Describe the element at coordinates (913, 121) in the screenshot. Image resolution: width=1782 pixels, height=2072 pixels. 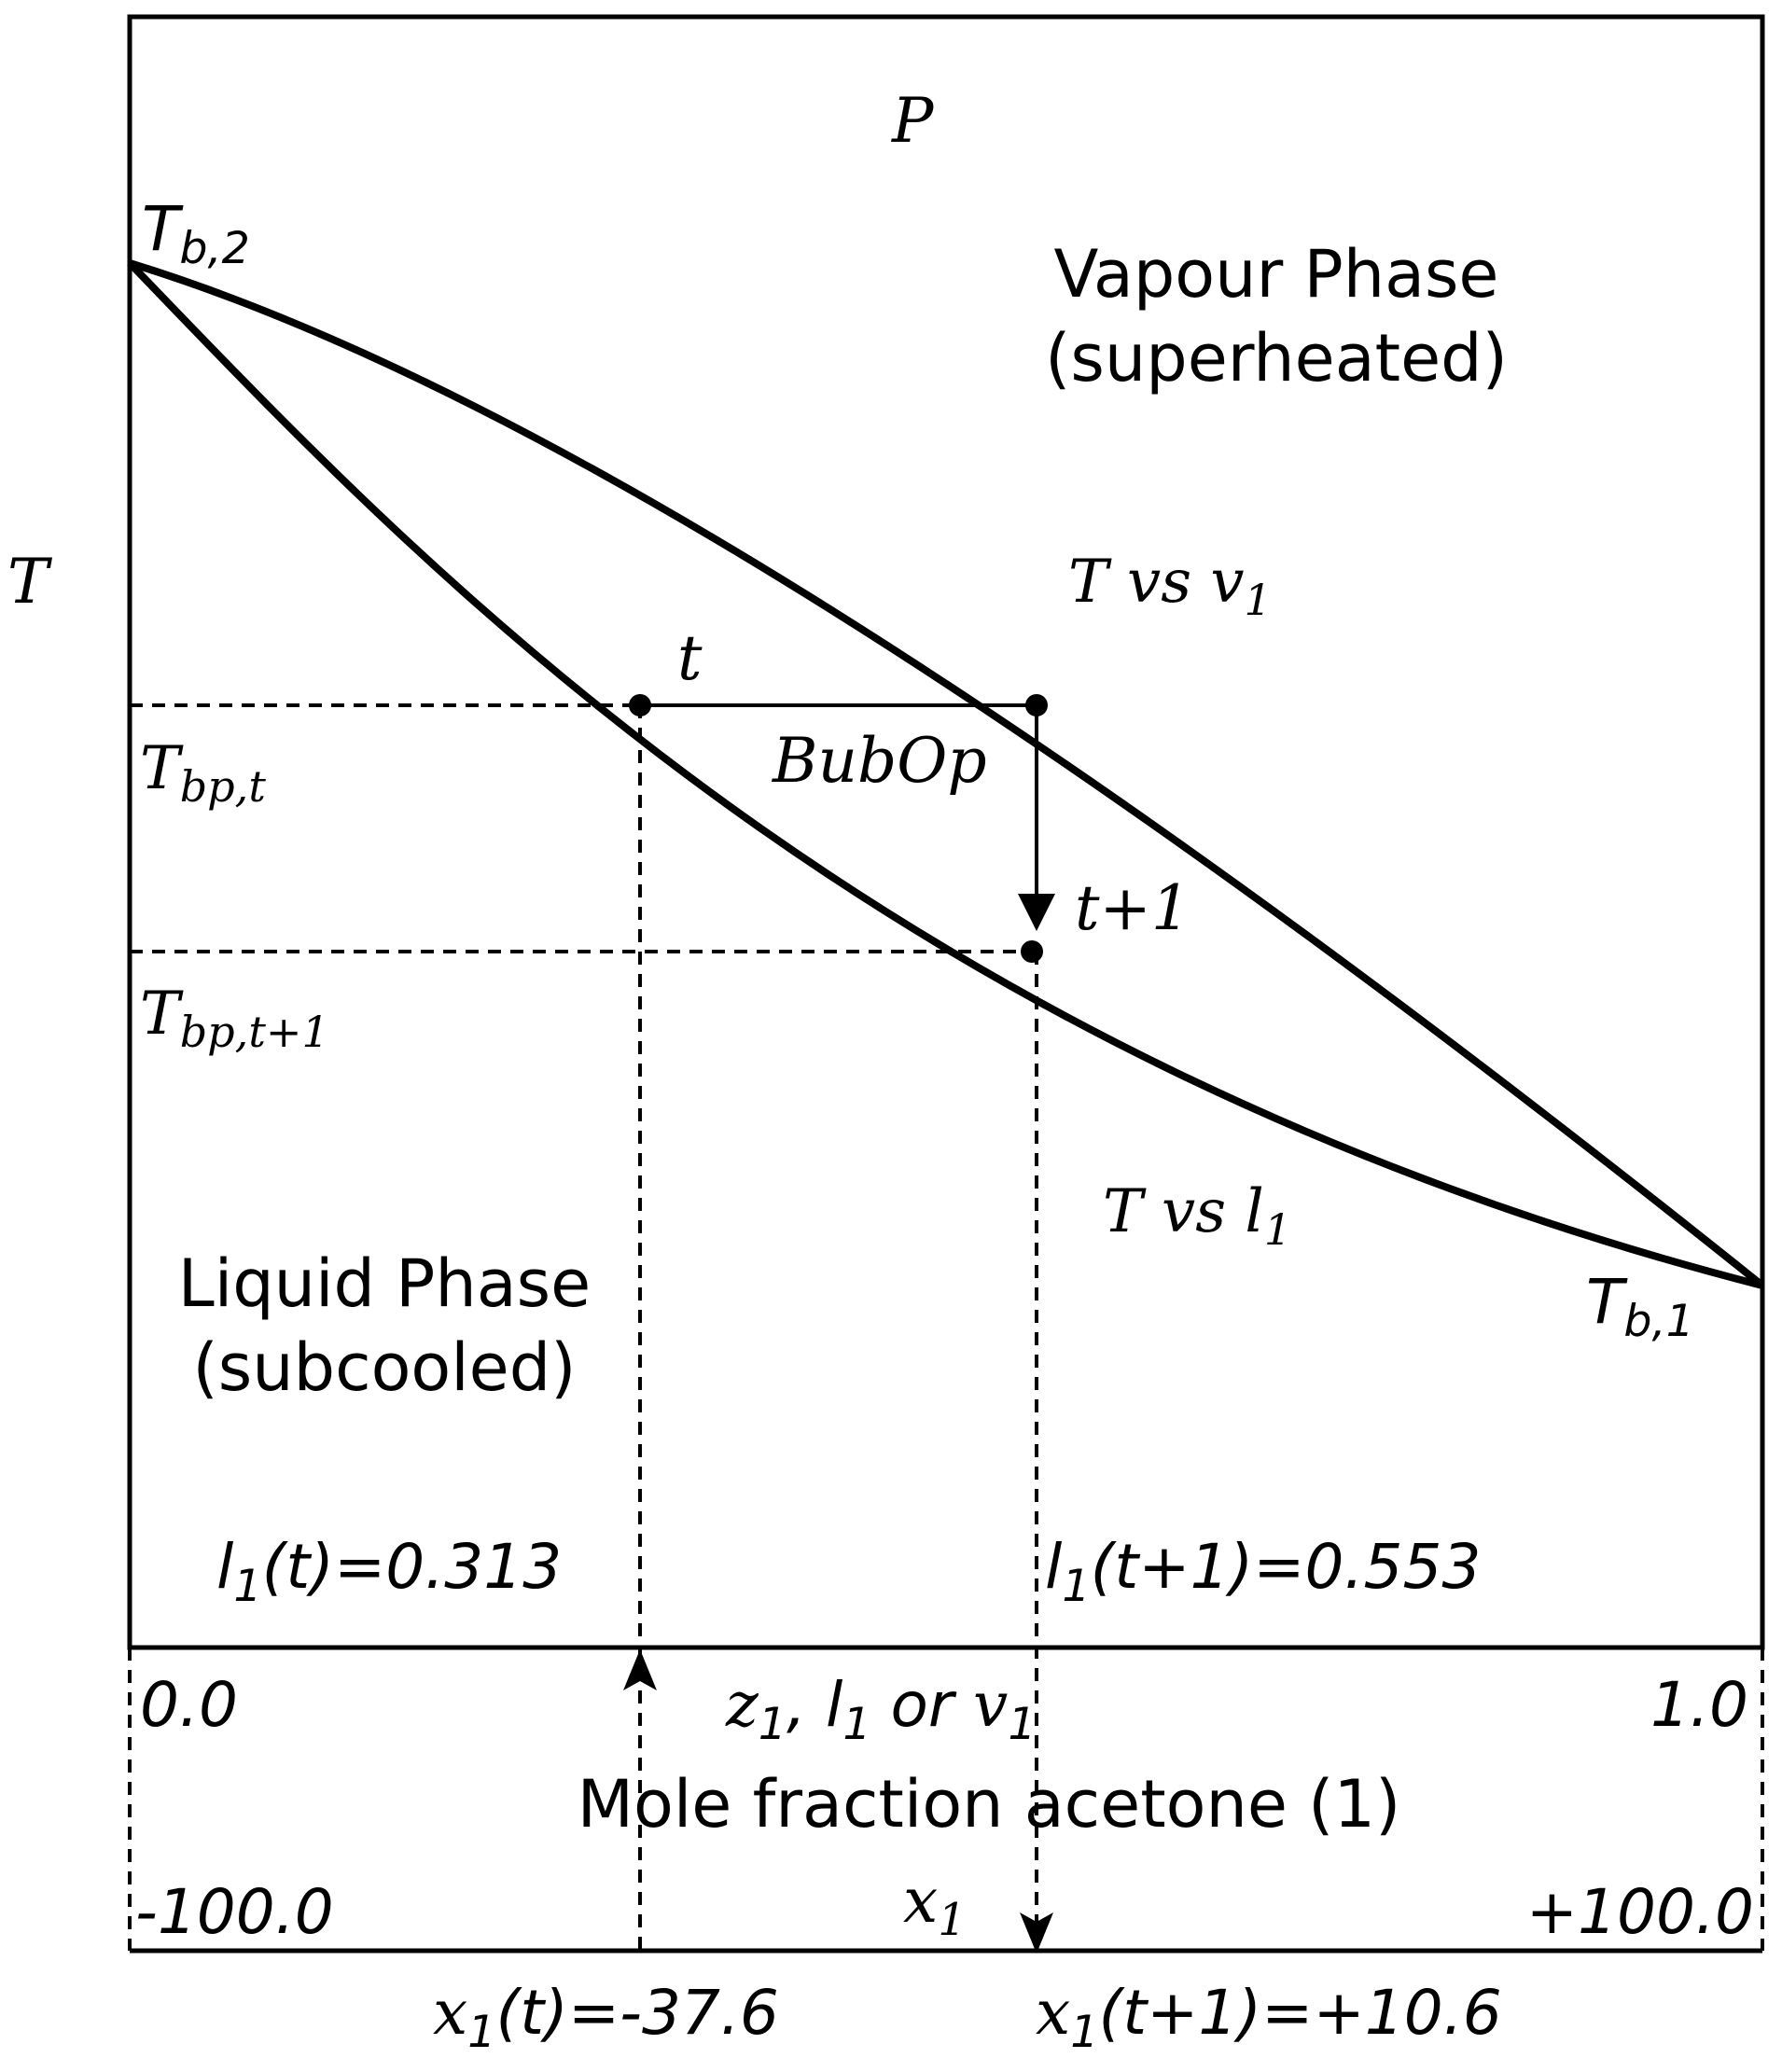
I see `pressure-label: P` at that location.